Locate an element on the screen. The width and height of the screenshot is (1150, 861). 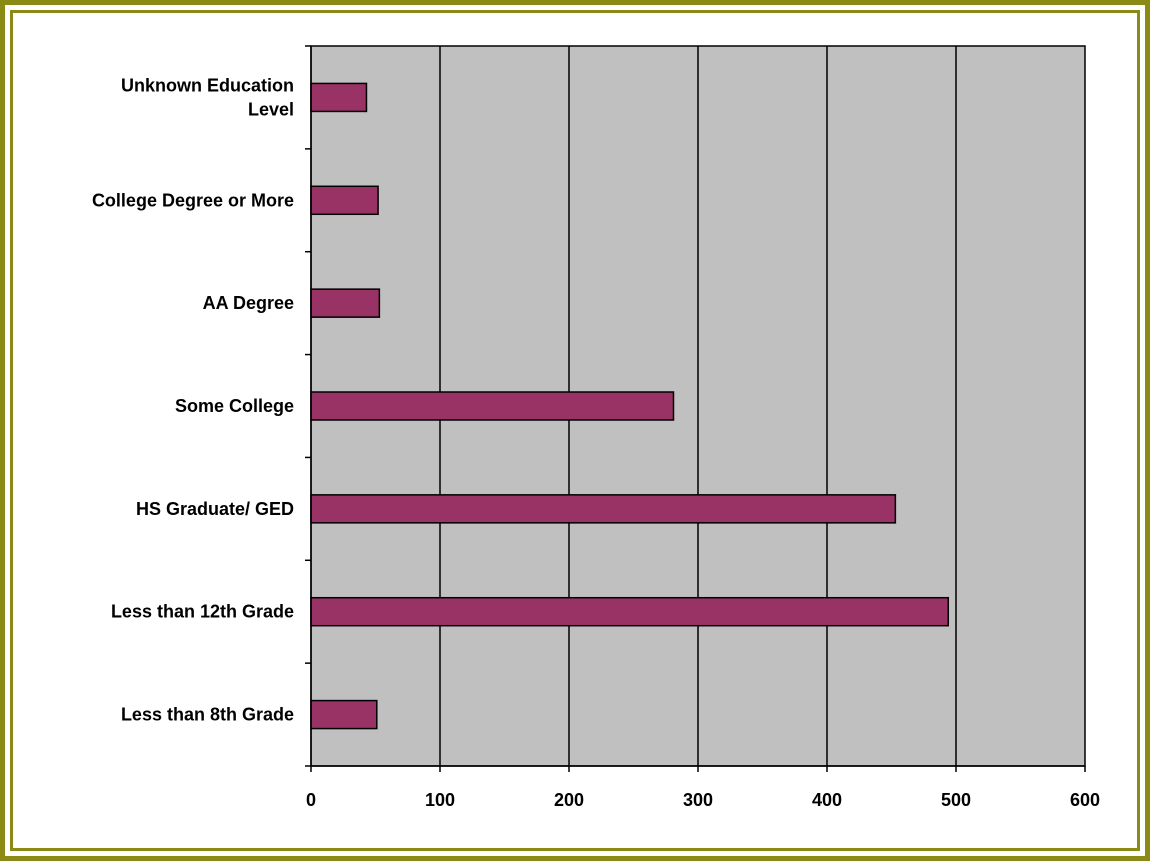
x-tick-label: 100 is located at coordinates (440, 800).